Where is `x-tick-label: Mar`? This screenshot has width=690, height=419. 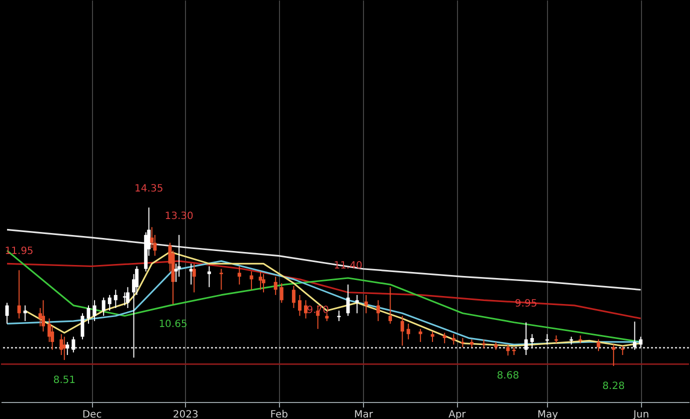
x-tick-label: Mar is located at coordinates (364, 414).